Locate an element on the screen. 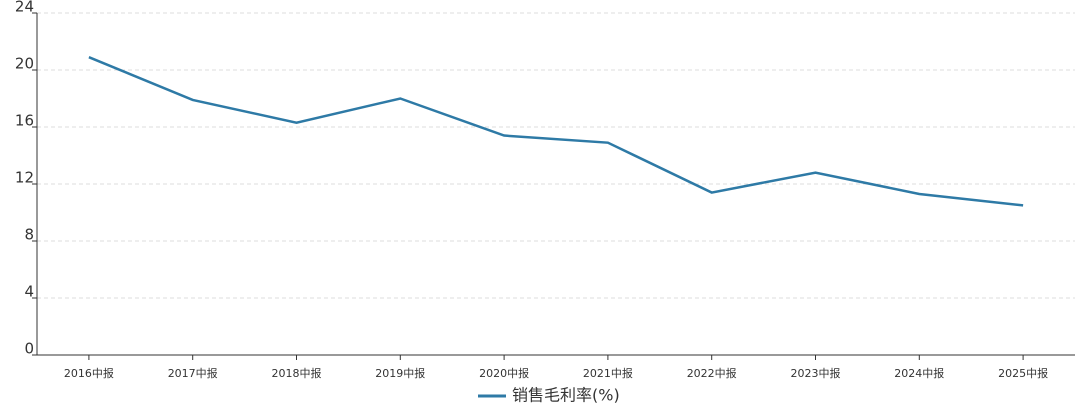 The image size is (1080, 406). y-tick-label: 24 is located at coordinates (24, 8).